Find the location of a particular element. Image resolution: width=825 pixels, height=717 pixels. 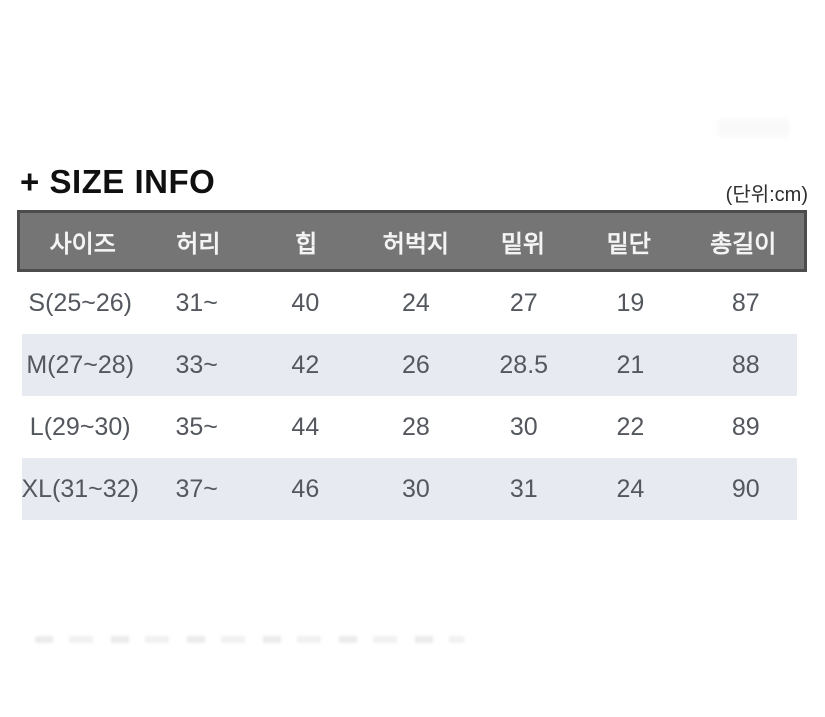

table-row: XL(31~32) 37~ 46 30 31 24 90 is located at coordinates (412, 489).